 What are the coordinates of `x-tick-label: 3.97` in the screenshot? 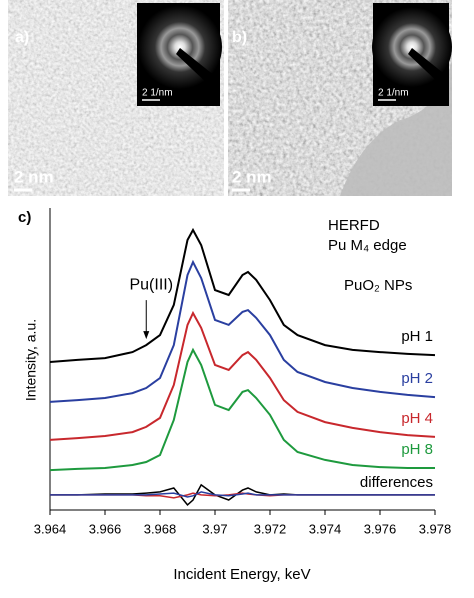 It's located at (214, 528).